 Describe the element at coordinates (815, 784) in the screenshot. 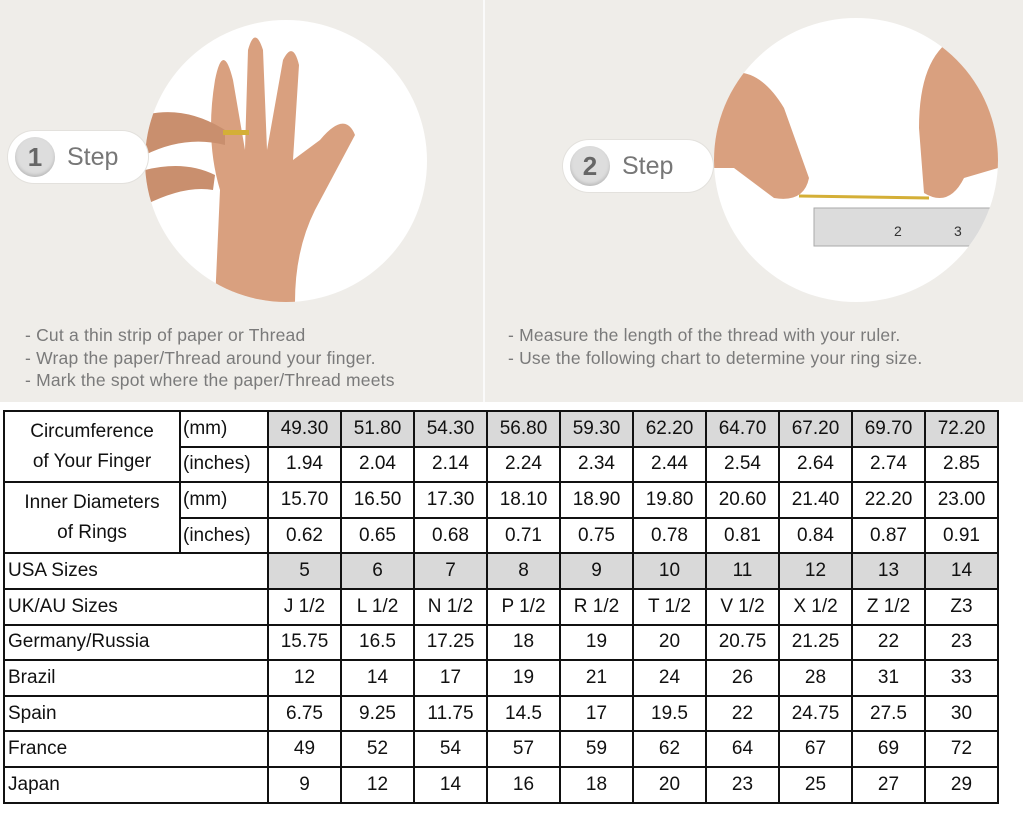

I see `table-cell: 25` at that location.